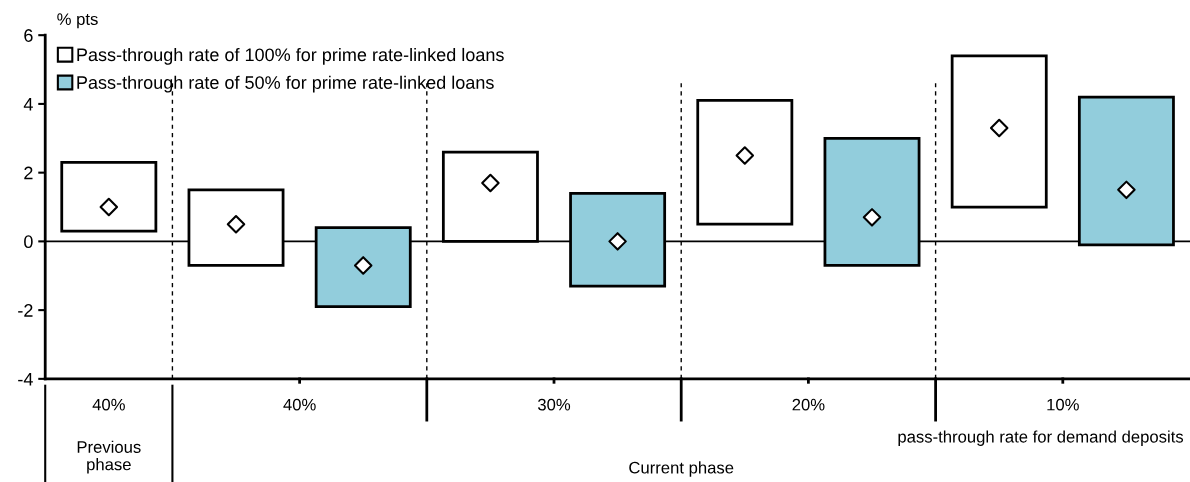 This screenshot has height=482, width=1190. Describe the element at coordinates (28, 173) in the screenshot. I see `y-tick-label: 2` at that location.